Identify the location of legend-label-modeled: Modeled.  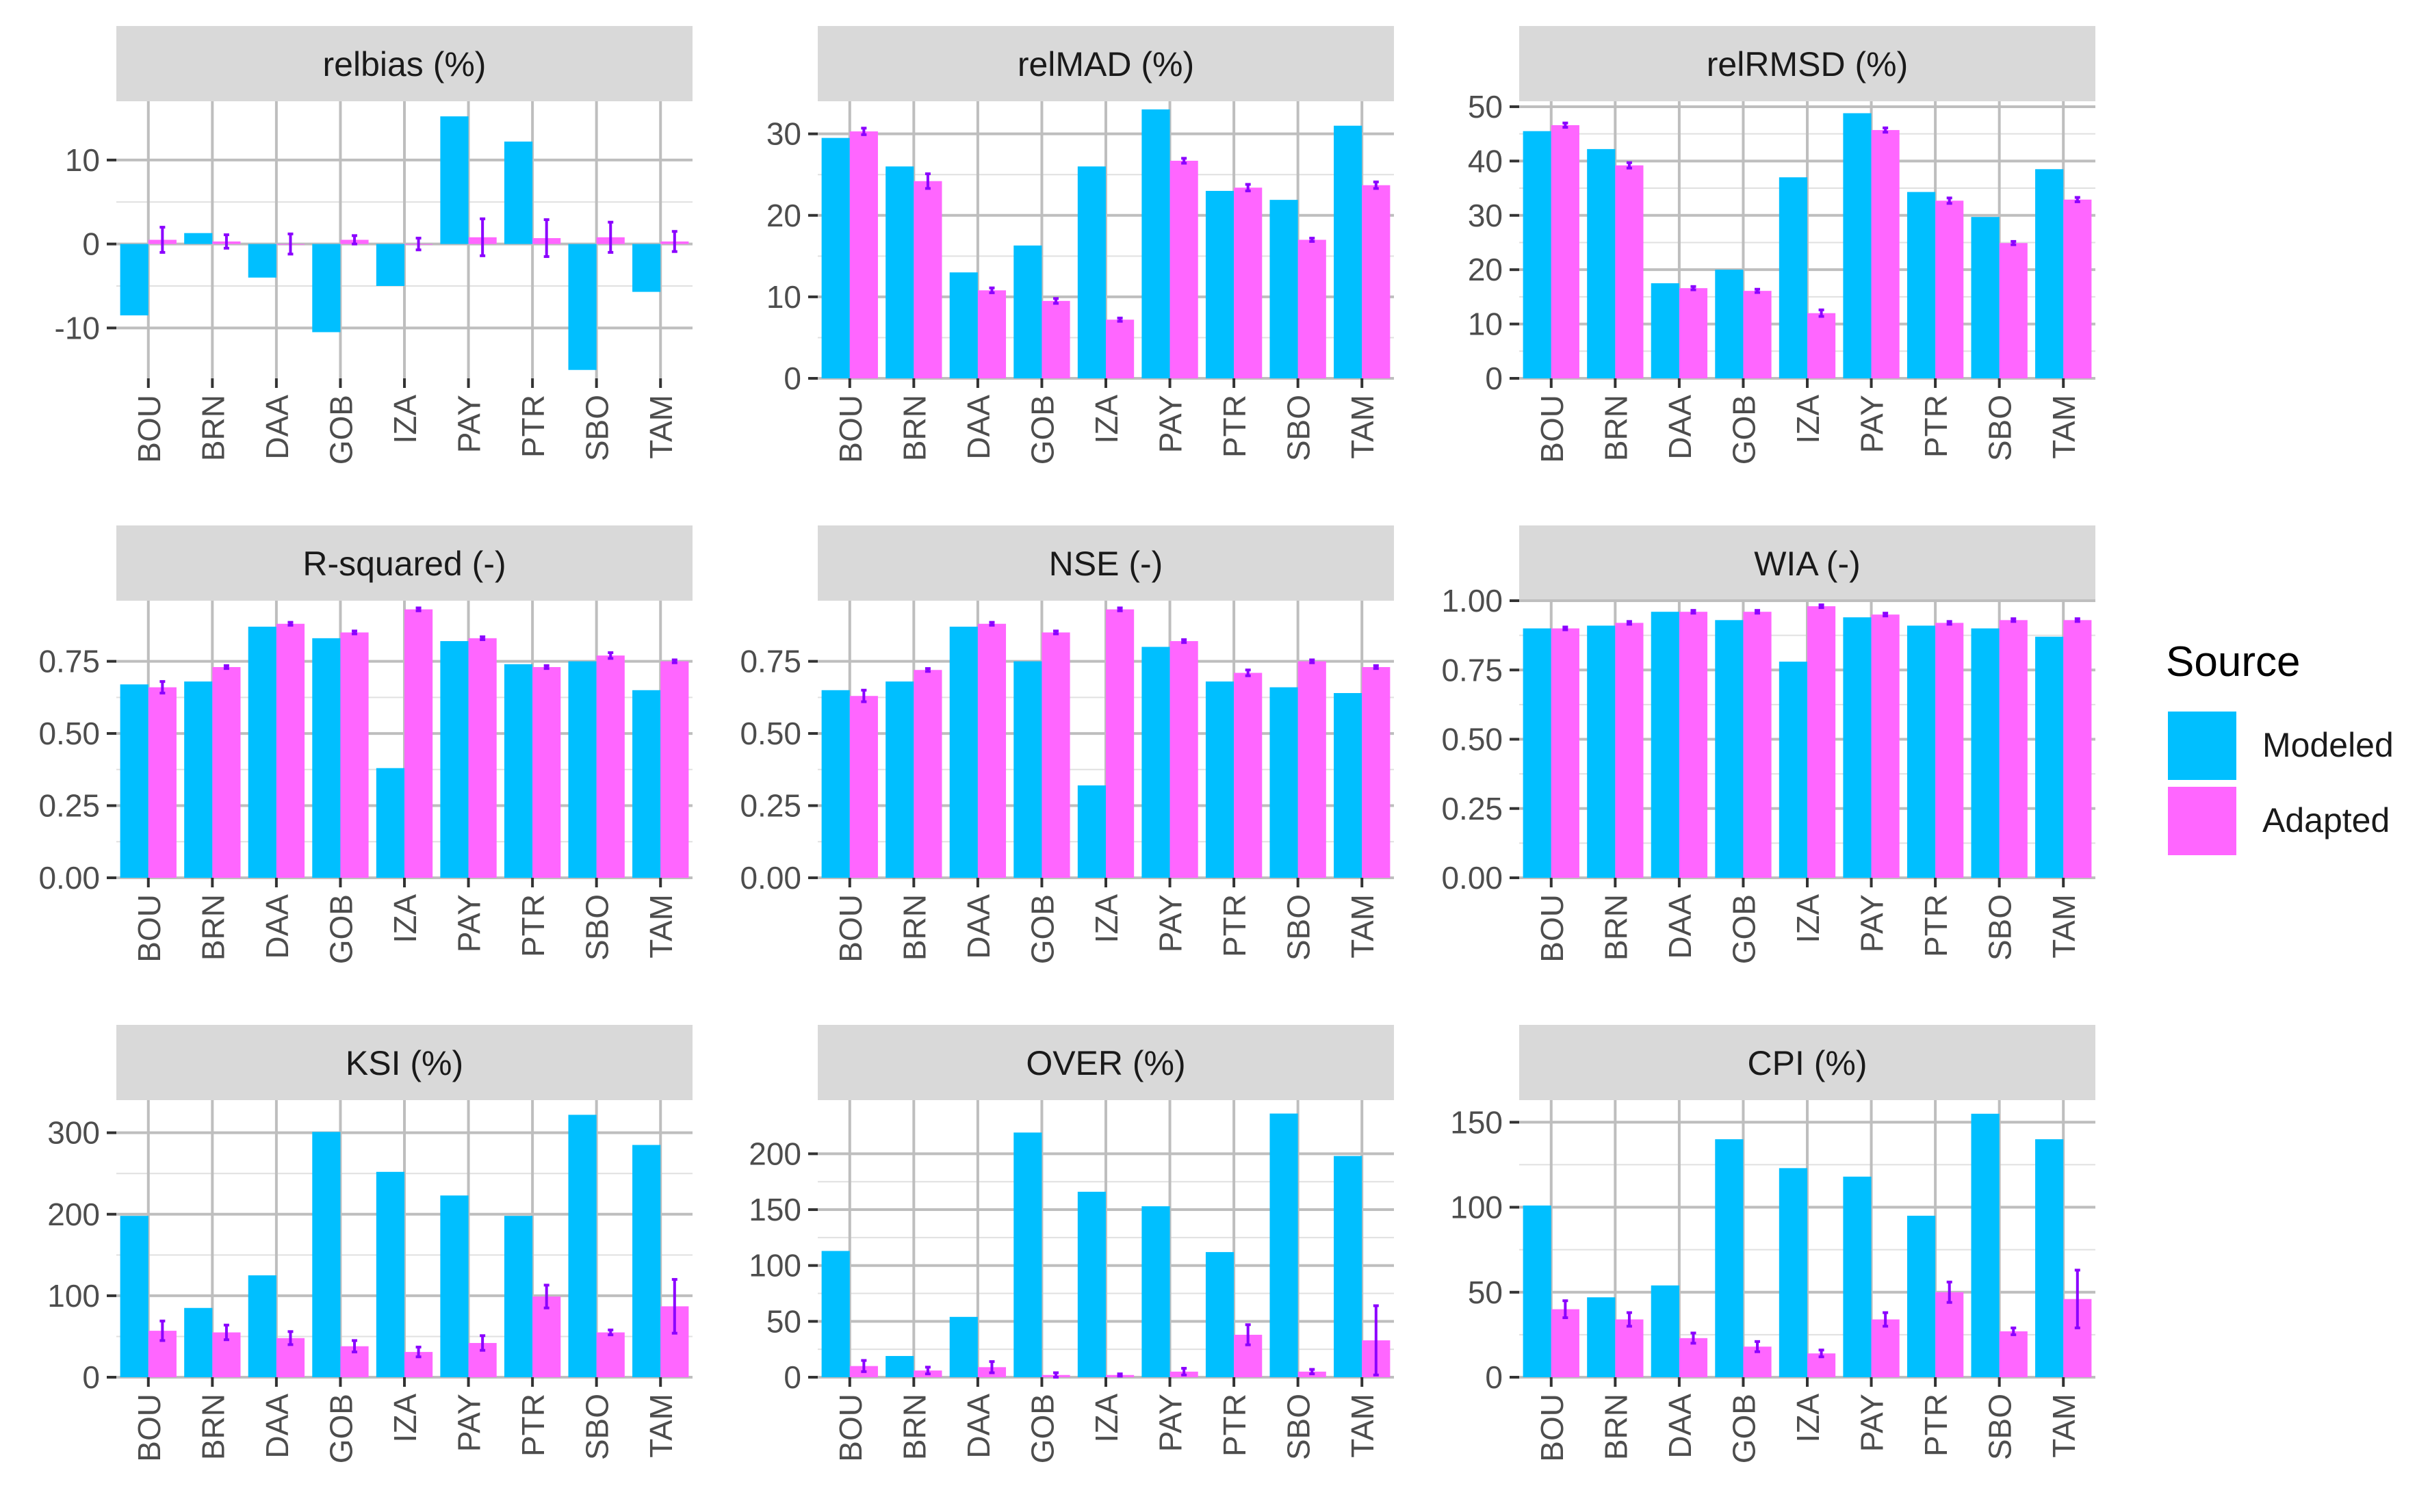
(2328, 745).